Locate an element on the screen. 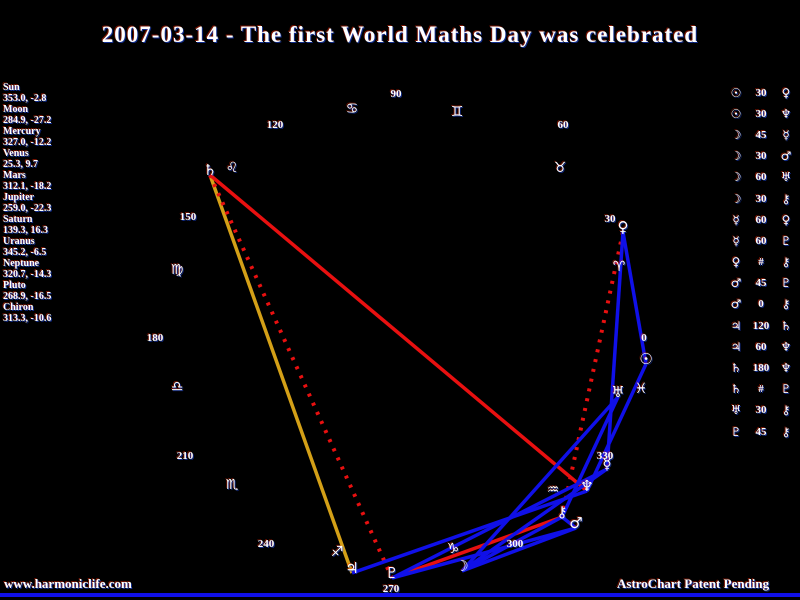  planet-coordinates: 327.0, -12.2 is located at coordinates (27, 142).